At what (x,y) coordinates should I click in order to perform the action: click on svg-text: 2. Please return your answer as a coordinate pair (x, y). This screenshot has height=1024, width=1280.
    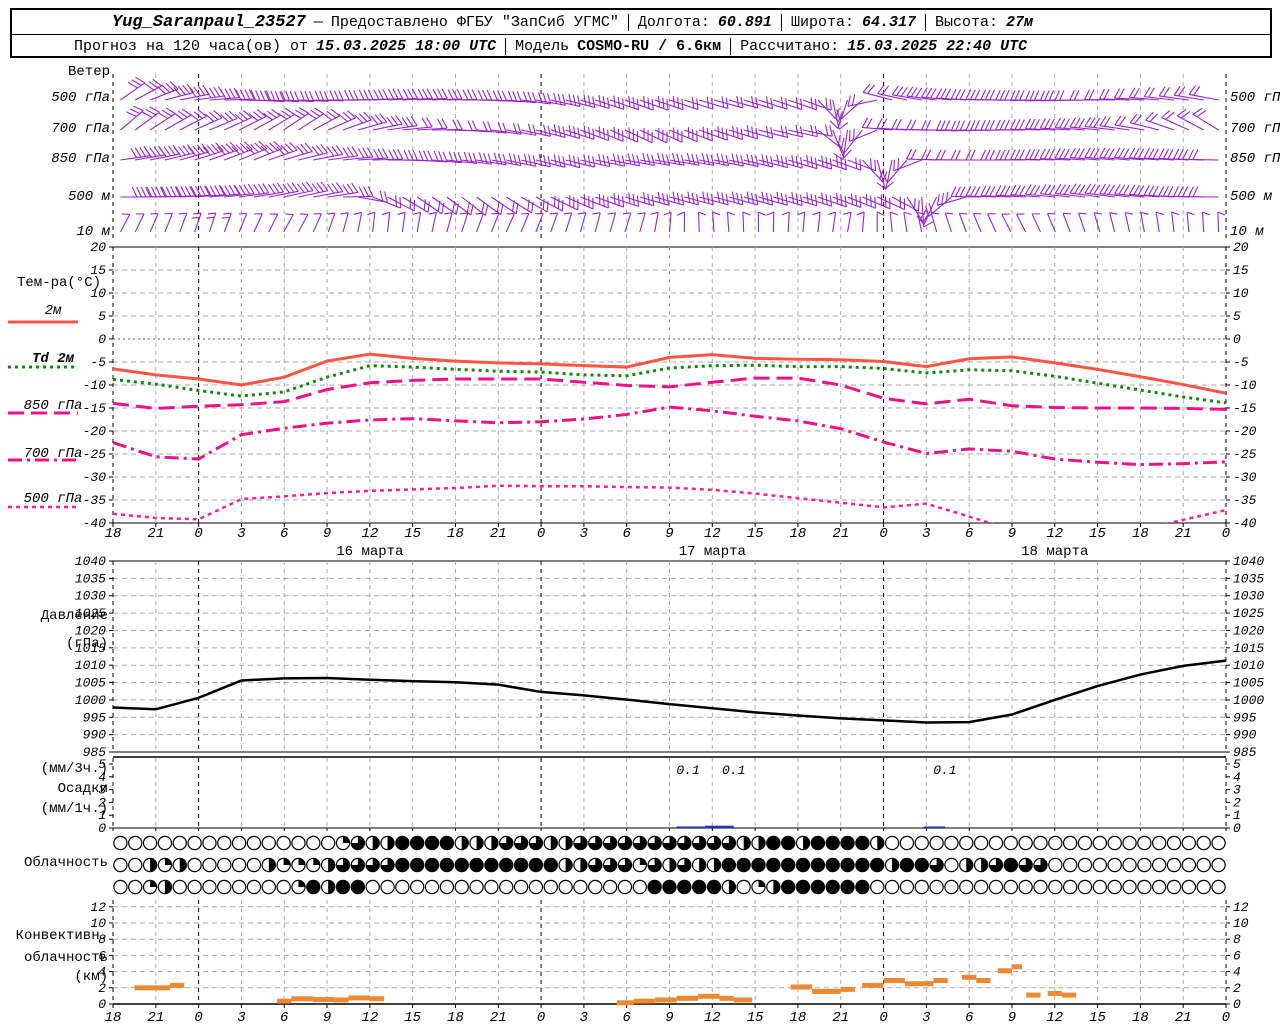
    Looking at the image, I should click on (1237, 988).